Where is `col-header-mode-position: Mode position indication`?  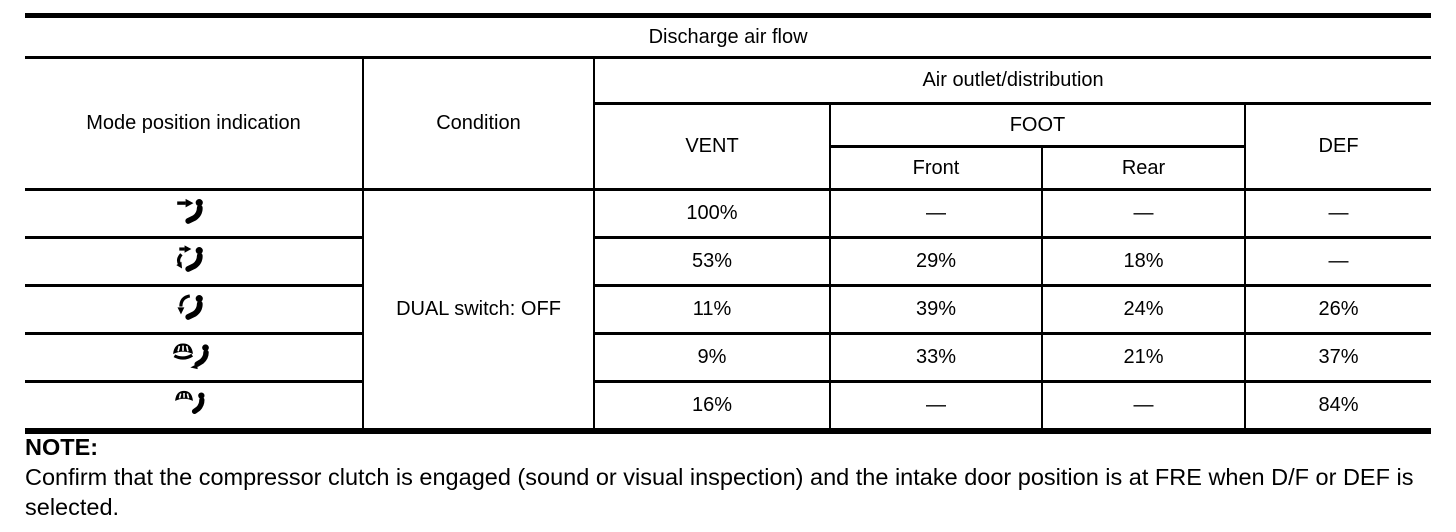 col-header-mode-position: Mode position indication is located at coordinates (194, 123).